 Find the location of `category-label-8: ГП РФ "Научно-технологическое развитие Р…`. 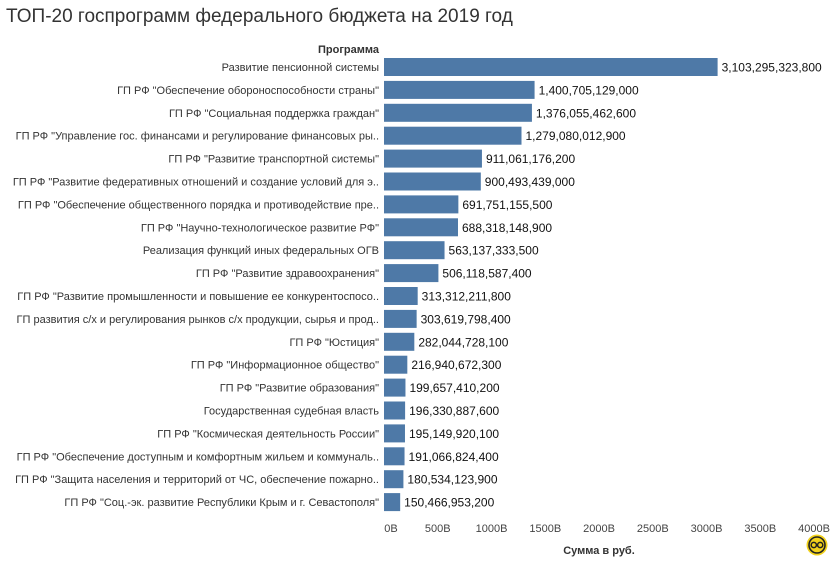

category-label-8: ГП РФ "Научно-технологическое развитие Р… is located at coordinates (260, 228).